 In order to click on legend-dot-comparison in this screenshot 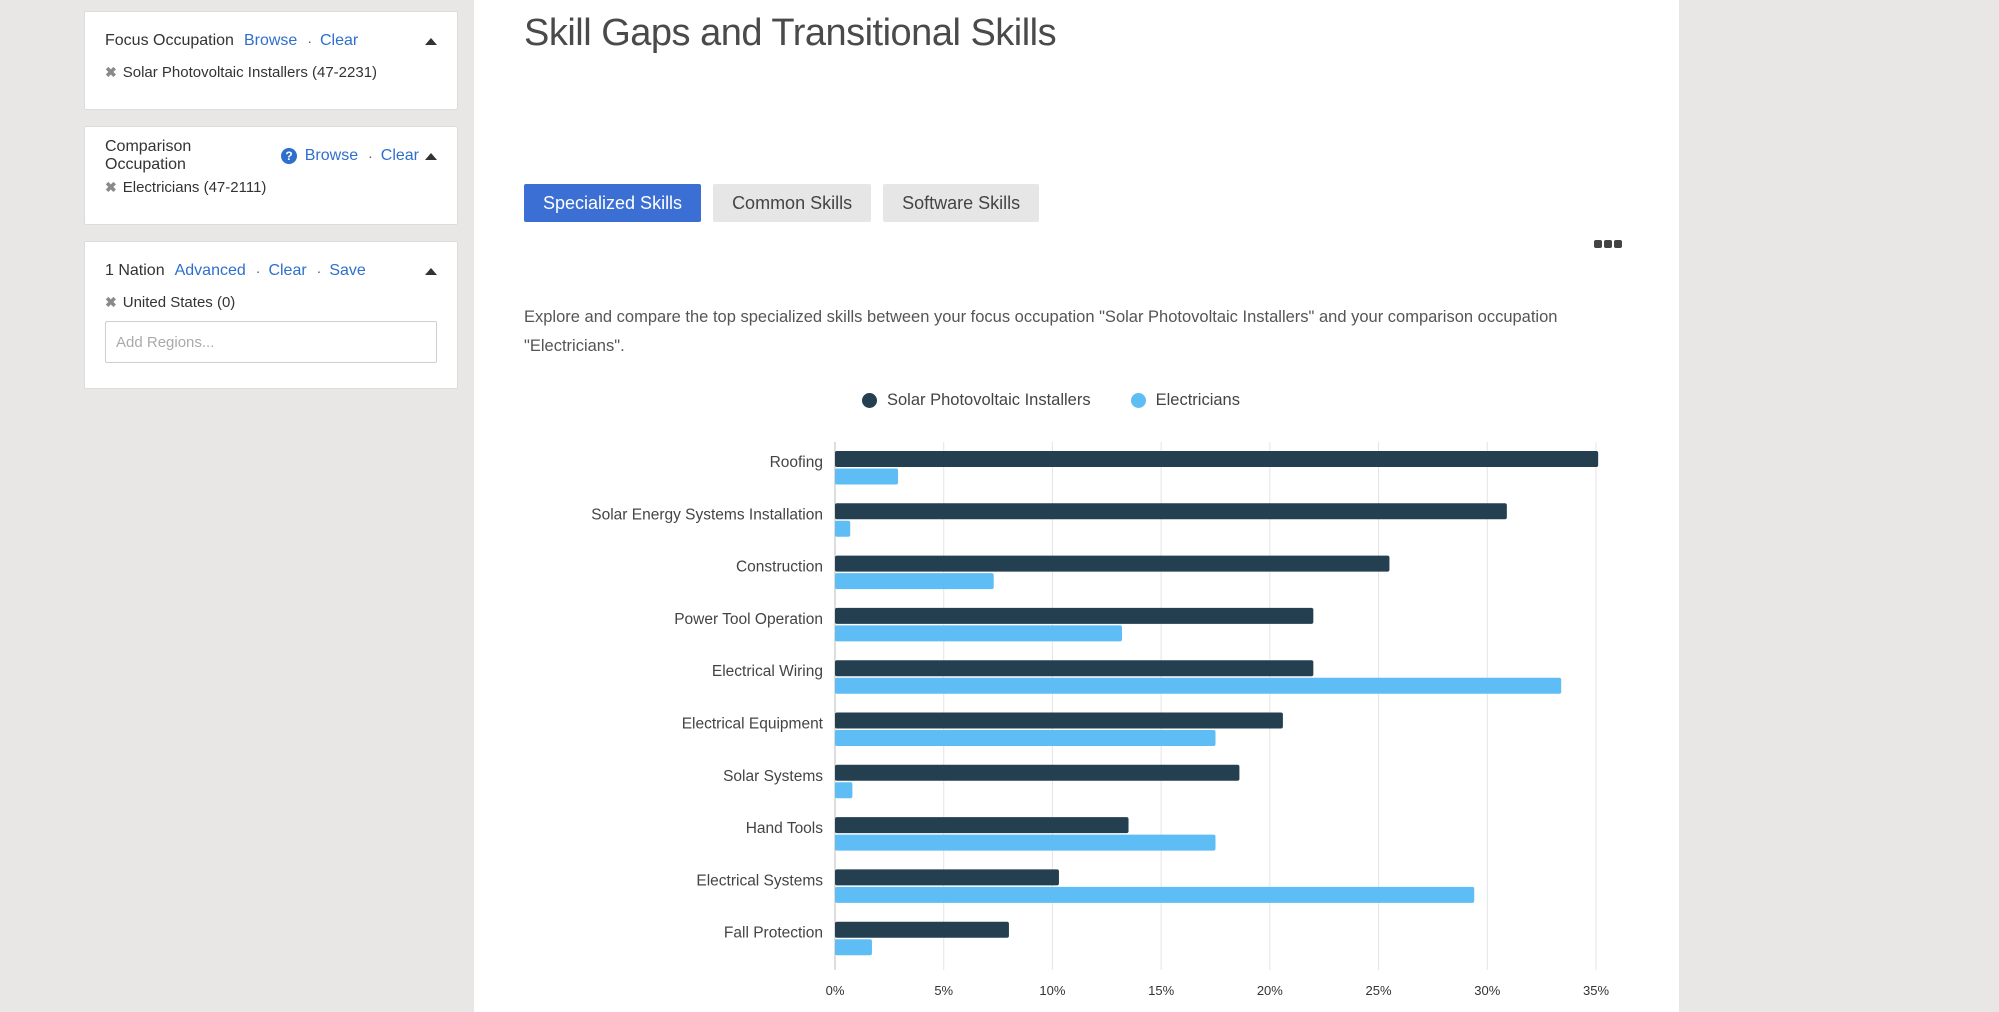, I will do `click(1138, 400)`.